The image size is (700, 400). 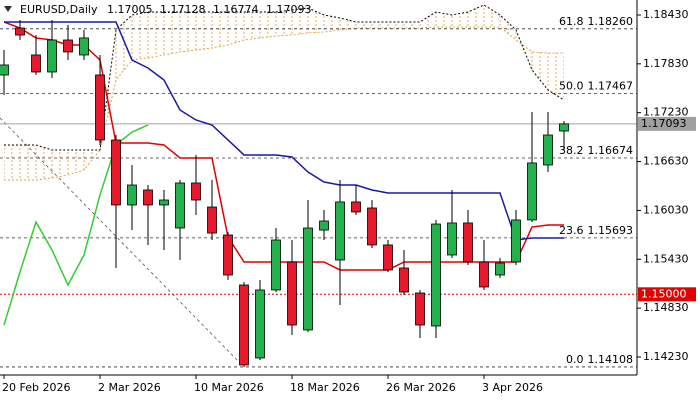 I want to click on y-tick-label: 1.17830, so click(x=666, y=63).